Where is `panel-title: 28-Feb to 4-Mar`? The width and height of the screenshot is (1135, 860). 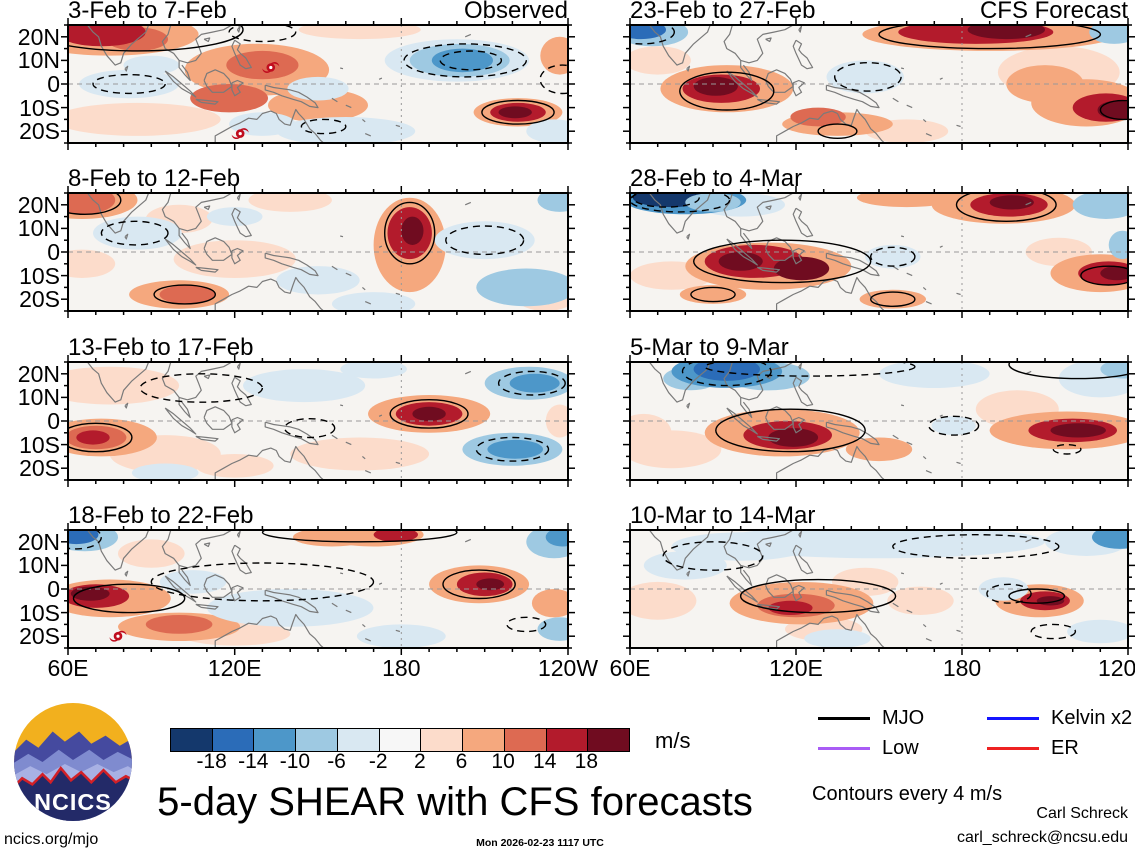 panel-title: 28-Feb to 4-Mar is located at coordinates (716, 178).